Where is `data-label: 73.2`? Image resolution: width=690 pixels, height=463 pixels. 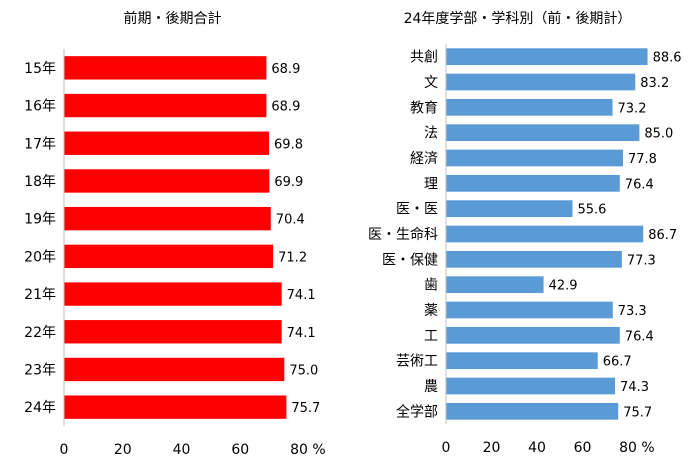
data-label: 73.2 is located at coordinates (632, 108).